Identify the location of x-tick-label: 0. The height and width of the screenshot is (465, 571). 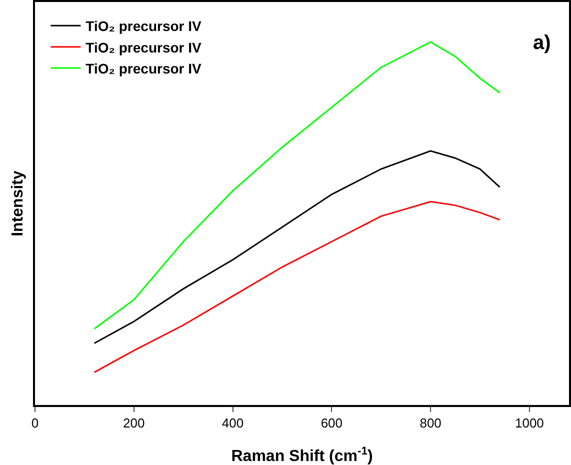
(35, 422).